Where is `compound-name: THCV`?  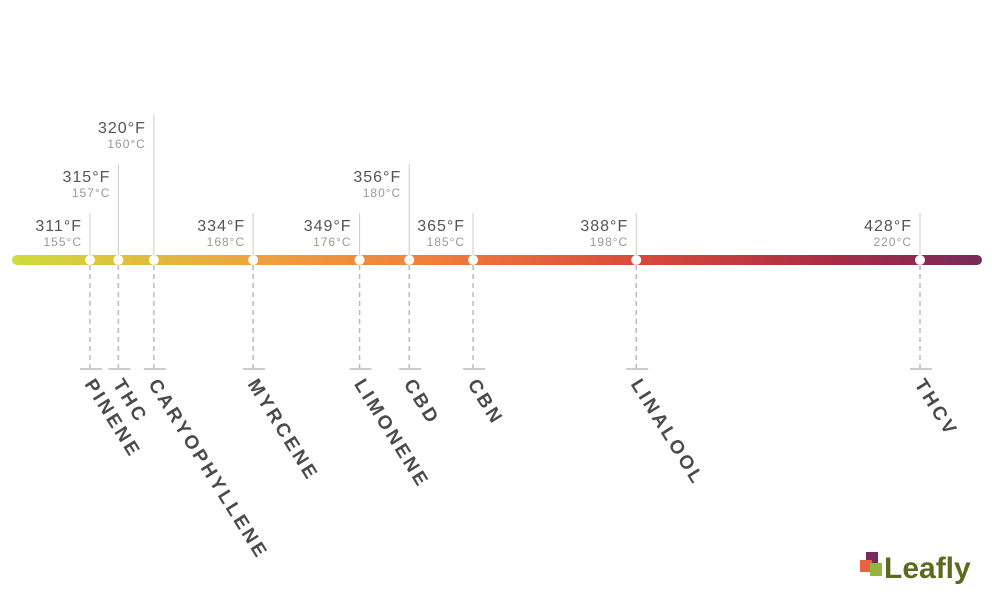
compound-name: THCV is located at coordinates (936, 408).